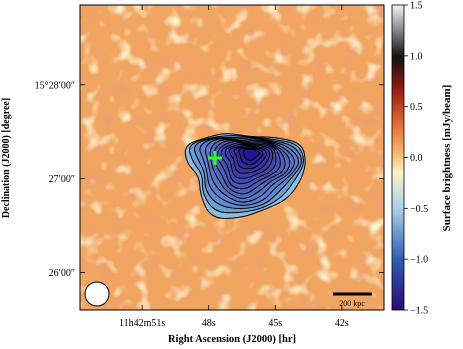 This screenshot has width=463, height=349. Describe the element at coordinates (419, 260) in the screenshot. I see `colorbar-tick-label: −1.0` at that location.